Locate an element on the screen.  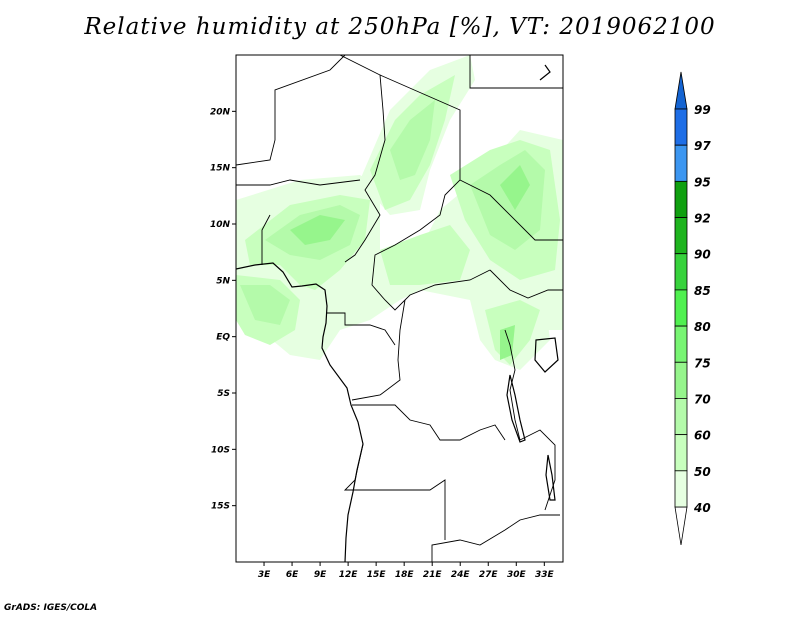
colorbar-label: 99 is located at coordinates (702, 110).